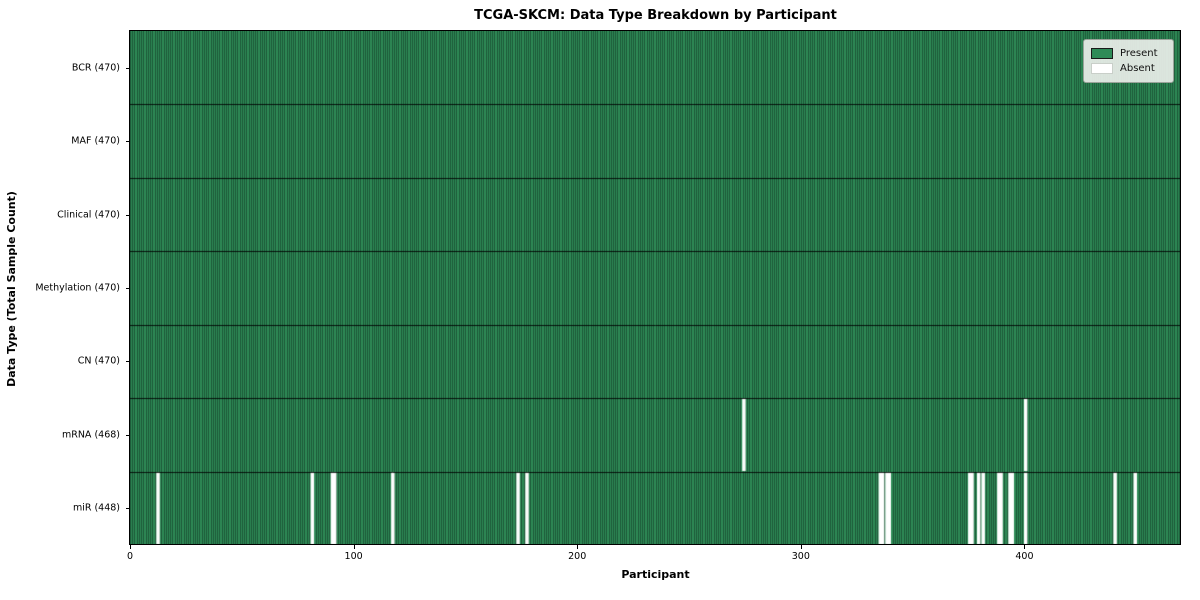 The height and width of the screenshot is (600, 1200). Describe the element at coordinates (88, 215) in the screenshot. I see `y-tick-label-Clinical: Clinical (470)` at that location.